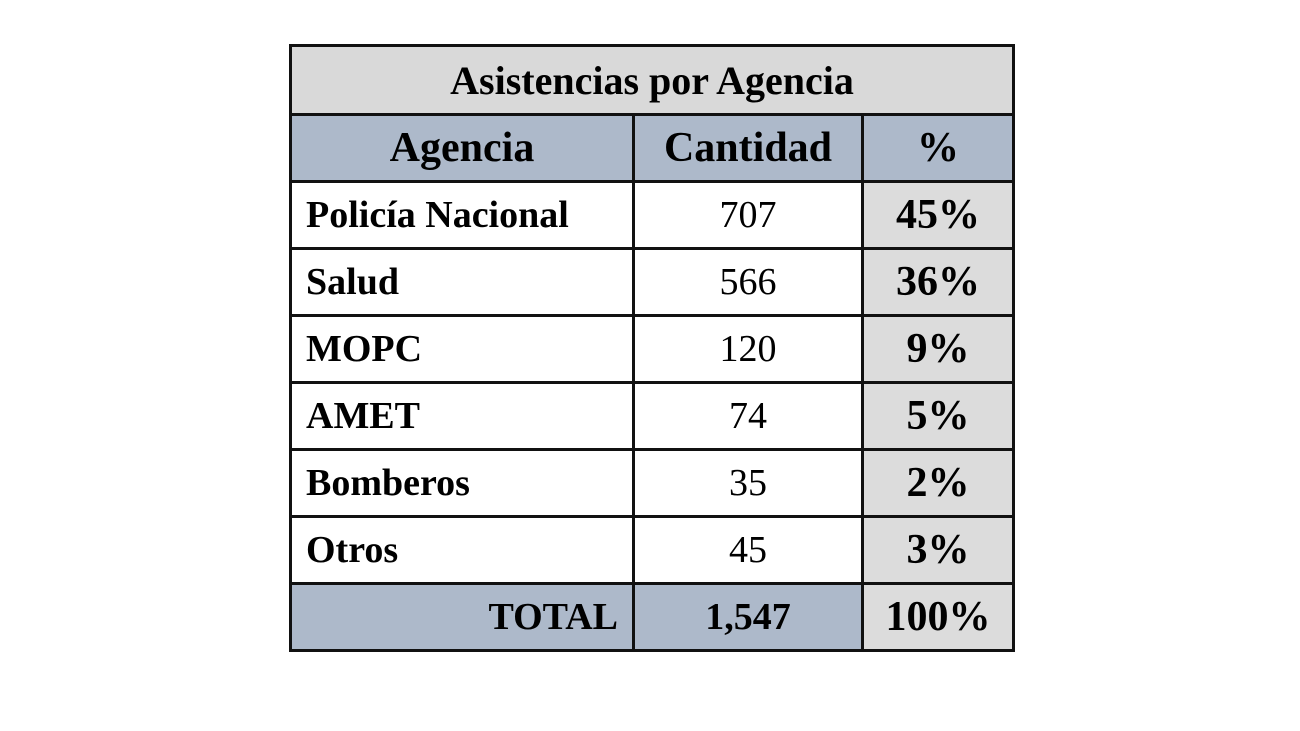 This screenshot has height=731, width=1300. What do you see at coordinates (748, 282) in the screenshot?
I see `agency-count: 566` at bounding box center [748, 282].